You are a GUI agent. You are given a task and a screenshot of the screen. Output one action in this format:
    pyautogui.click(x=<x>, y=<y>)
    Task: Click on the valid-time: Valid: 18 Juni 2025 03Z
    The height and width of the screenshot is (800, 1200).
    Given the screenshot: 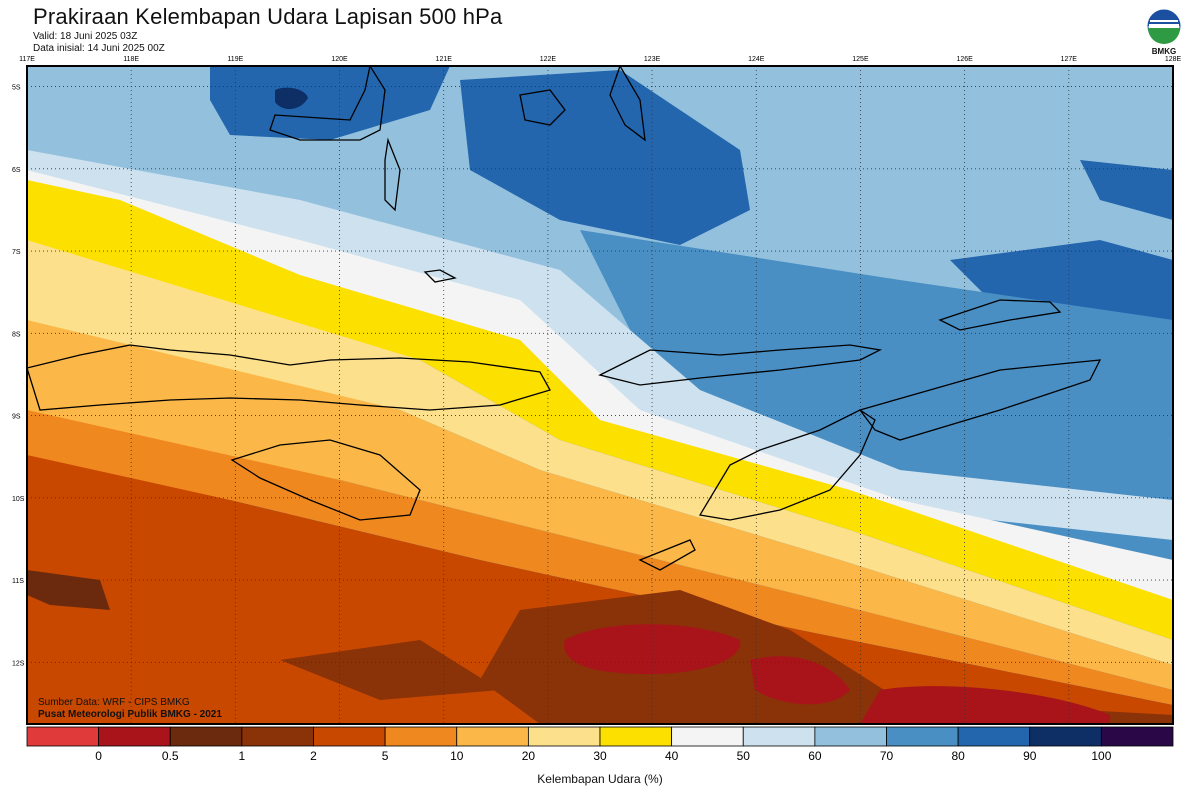 What is the action you would take?
    pyautogui.click(x=85, y=36)
    